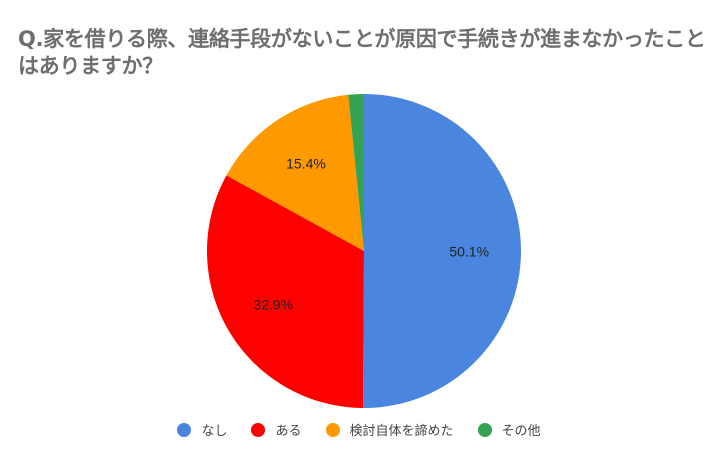 The height and width of the screenshot is (474, 718). Describe the element at coordinates (285, 291) in the screenshot. I see `slice-yes` at that location.